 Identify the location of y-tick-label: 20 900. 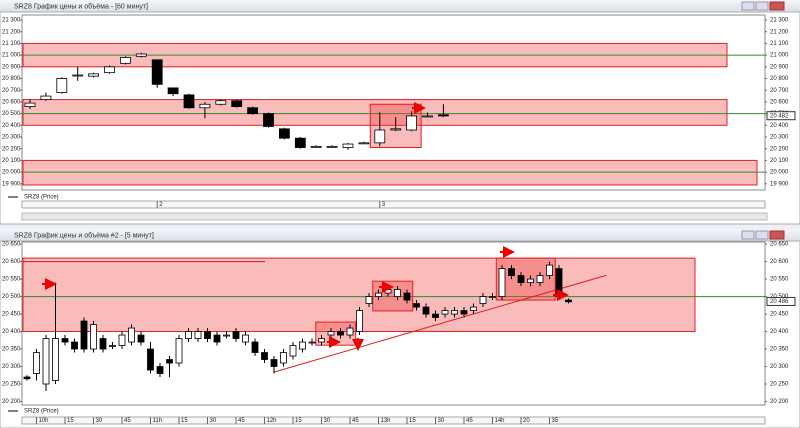
(779, 67).